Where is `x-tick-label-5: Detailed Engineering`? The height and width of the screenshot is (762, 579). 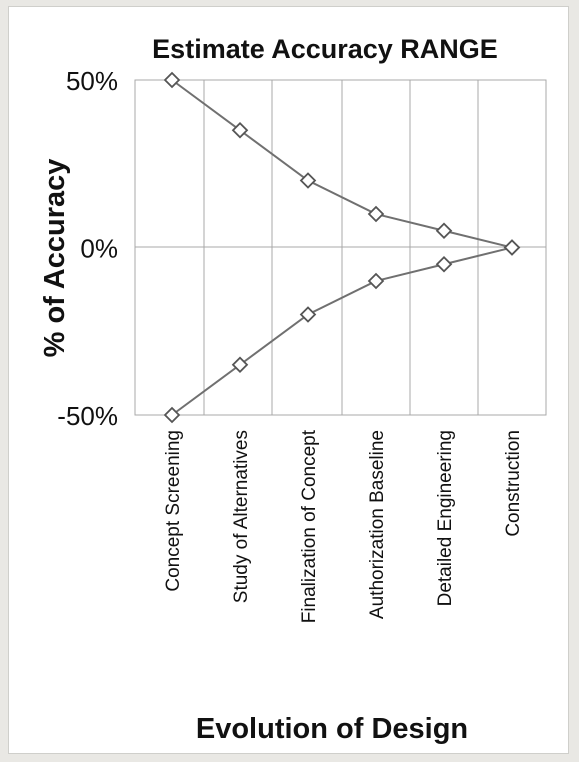 x-tick-label-5: Detailed Engineering is located at coordinates (445, 518).